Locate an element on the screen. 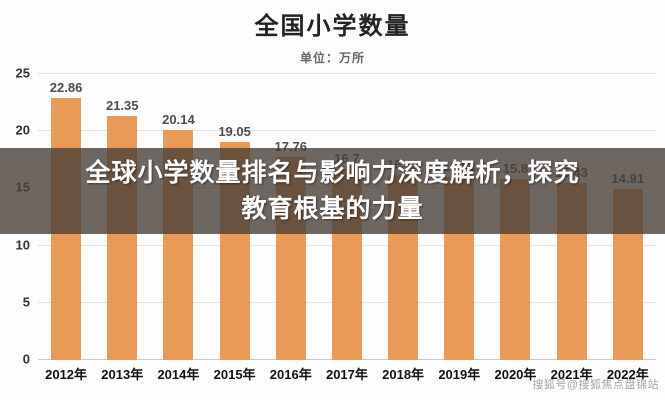  bar-value-label: 22.86 is located at coordinates (66, 88).